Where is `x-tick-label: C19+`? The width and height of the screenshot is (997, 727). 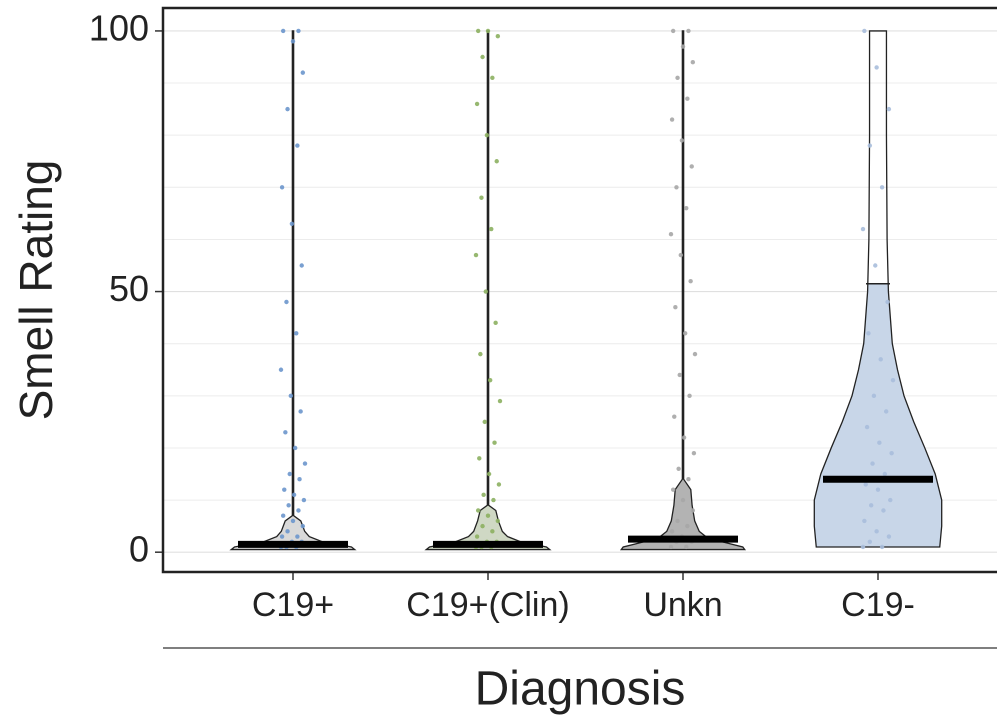
x-tick-label: C19+ is located at coordinates (293, 605).